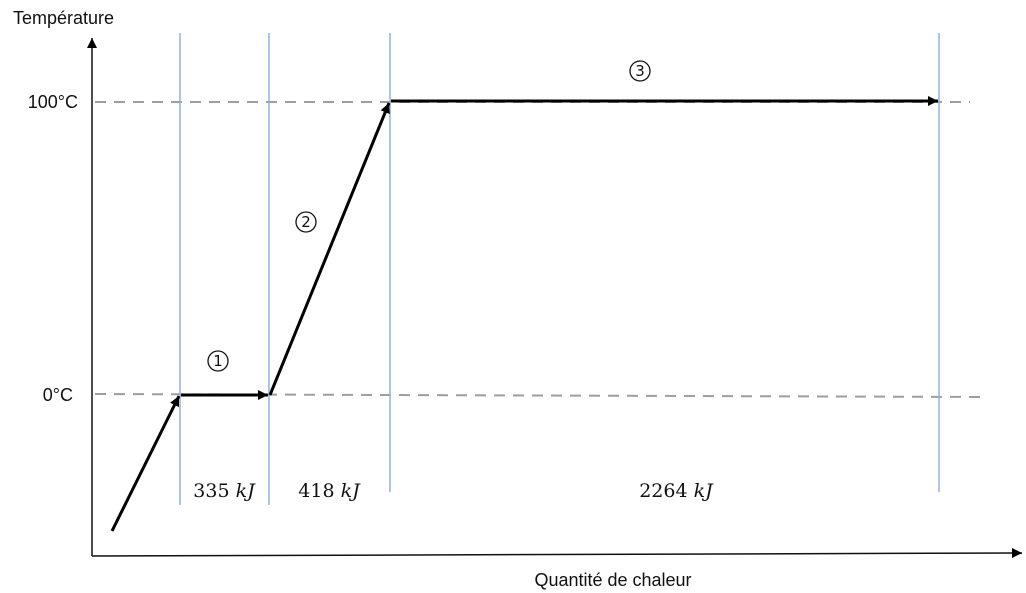 The height and width of the screenshot is (593, 1026). Describe the element at coordinates (329, 491) in the screenshot. I see `energy-label-segment-2: 418 kJ` at that location.